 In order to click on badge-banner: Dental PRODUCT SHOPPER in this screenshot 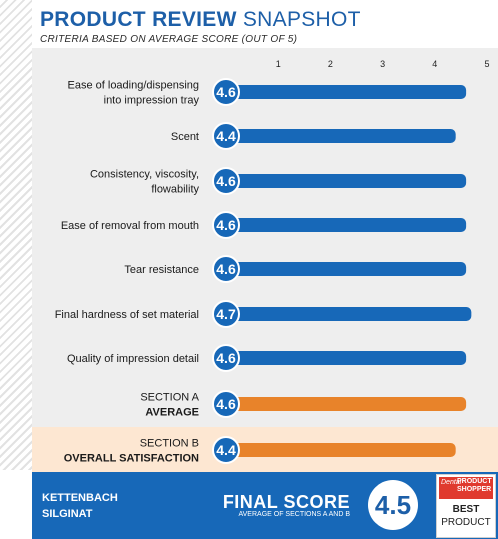, I will do `click(466, 488)`.